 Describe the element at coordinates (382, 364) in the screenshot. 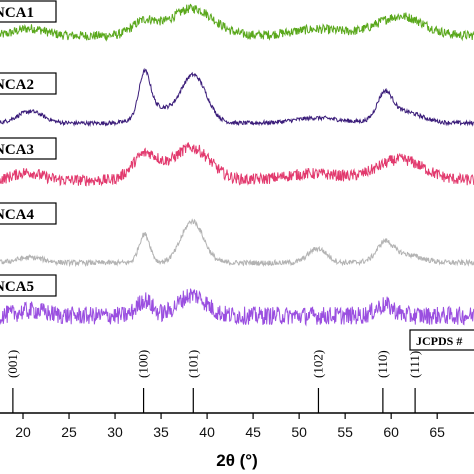

I see `hkl-label: (110)` at that location.